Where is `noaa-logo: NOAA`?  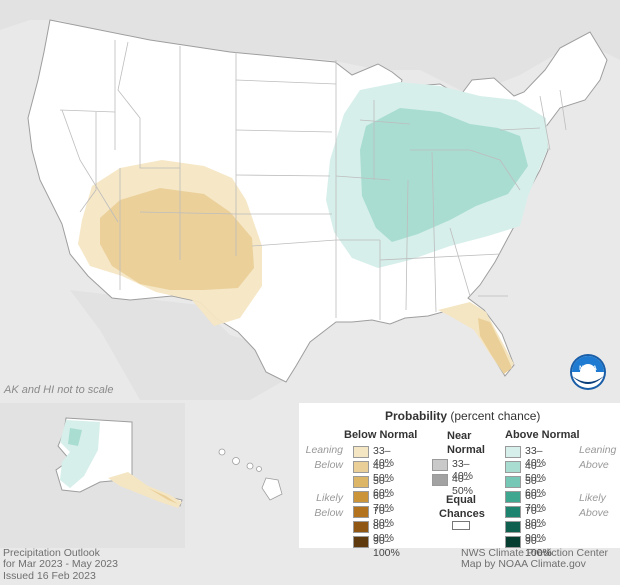 noaa-logo: NOAA is located at coordinates (588, 372).